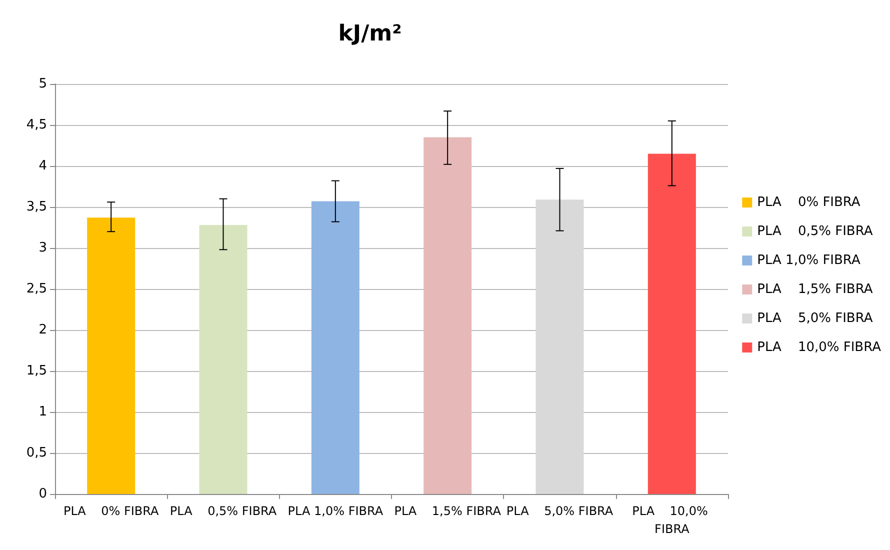 The width and height of the screenshot is (890, 550). What do you see at coordinates (36, 125) in the screenshot?
I see `y-tick-label: 4,5` at bounding box center [36, 125].